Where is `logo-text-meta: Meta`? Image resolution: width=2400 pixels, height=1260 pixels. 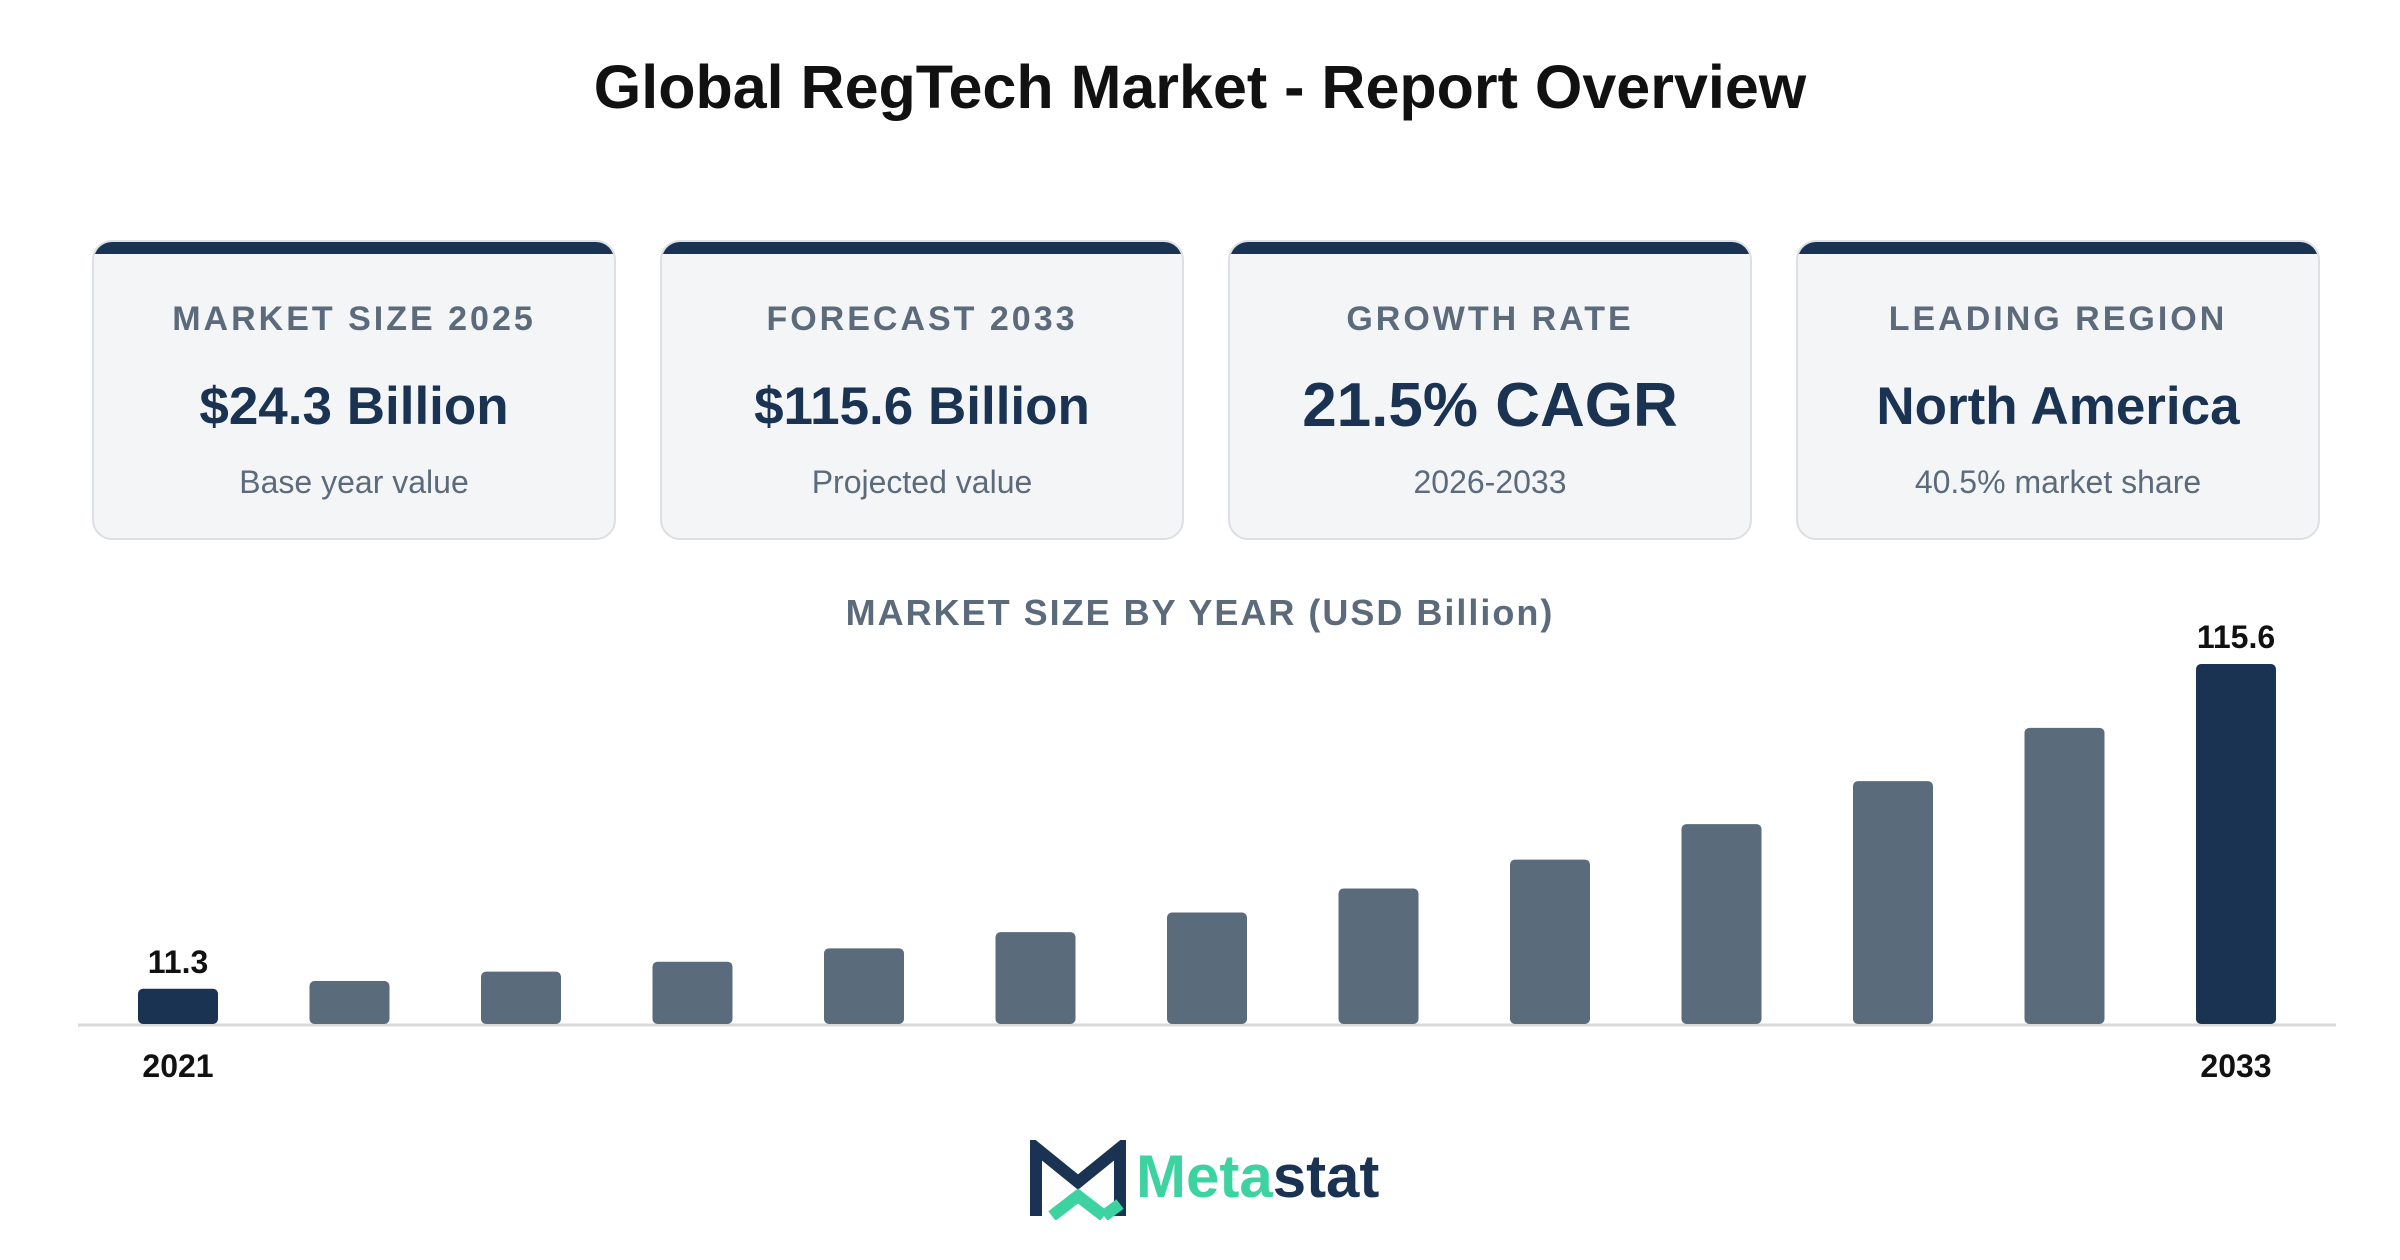 logo-text-meta: Meta is located at coordinates (1204, 1176).